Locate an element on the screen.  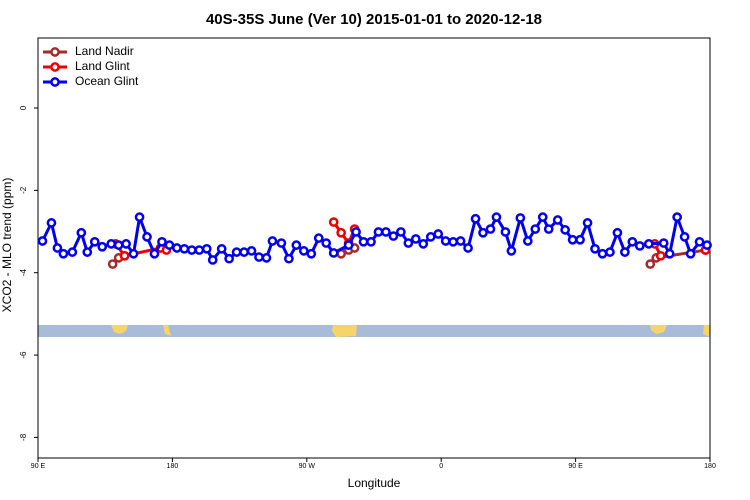
legend-label: Ocean Glint is located at coordinates (107, 81).